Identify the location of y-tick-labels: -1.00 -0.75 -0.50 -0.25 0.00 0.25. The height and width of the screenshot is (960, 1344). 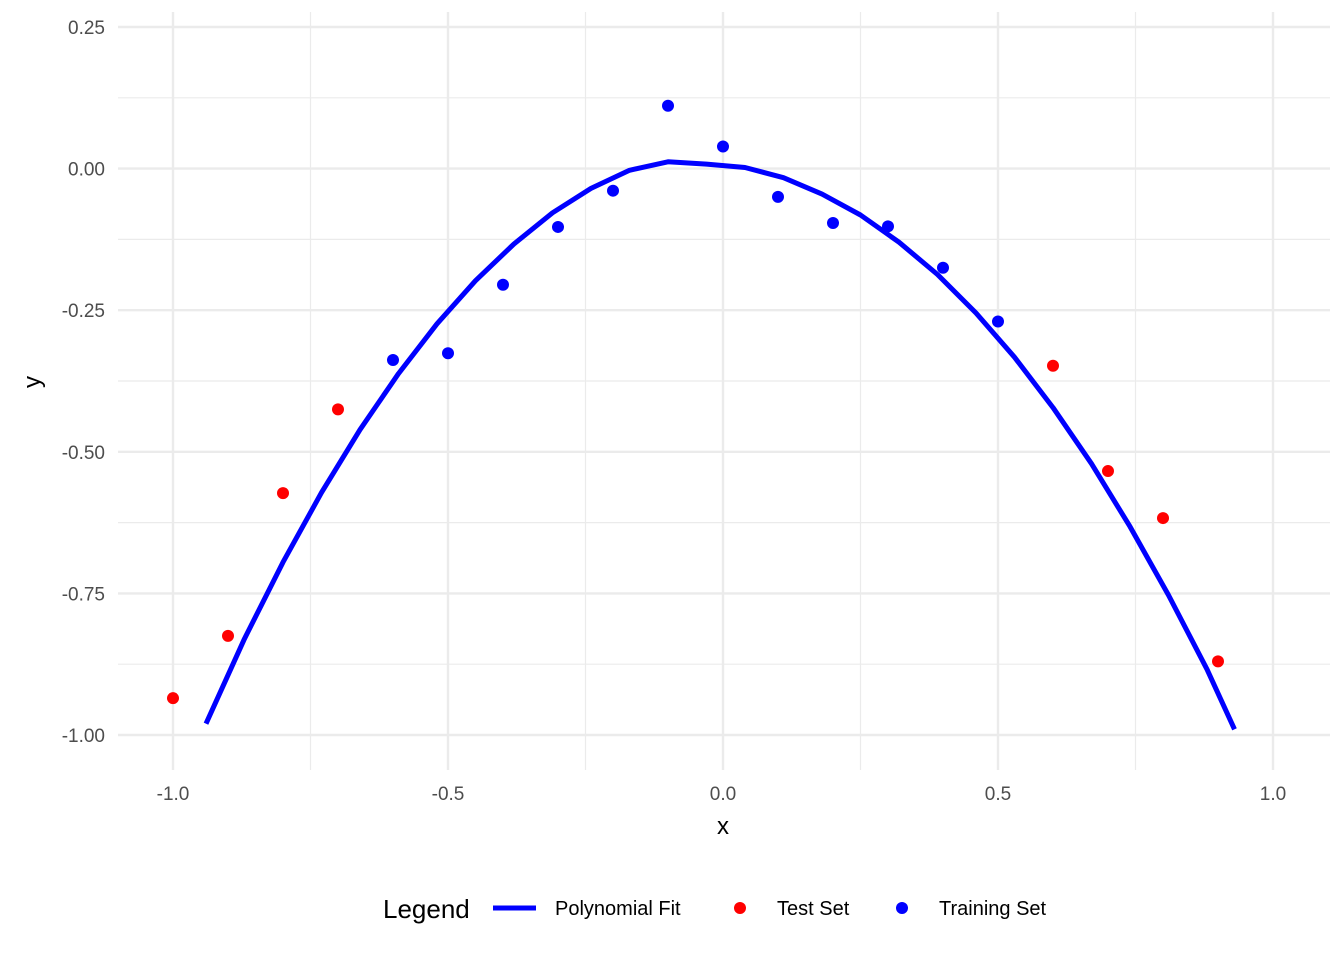
(83, 382).